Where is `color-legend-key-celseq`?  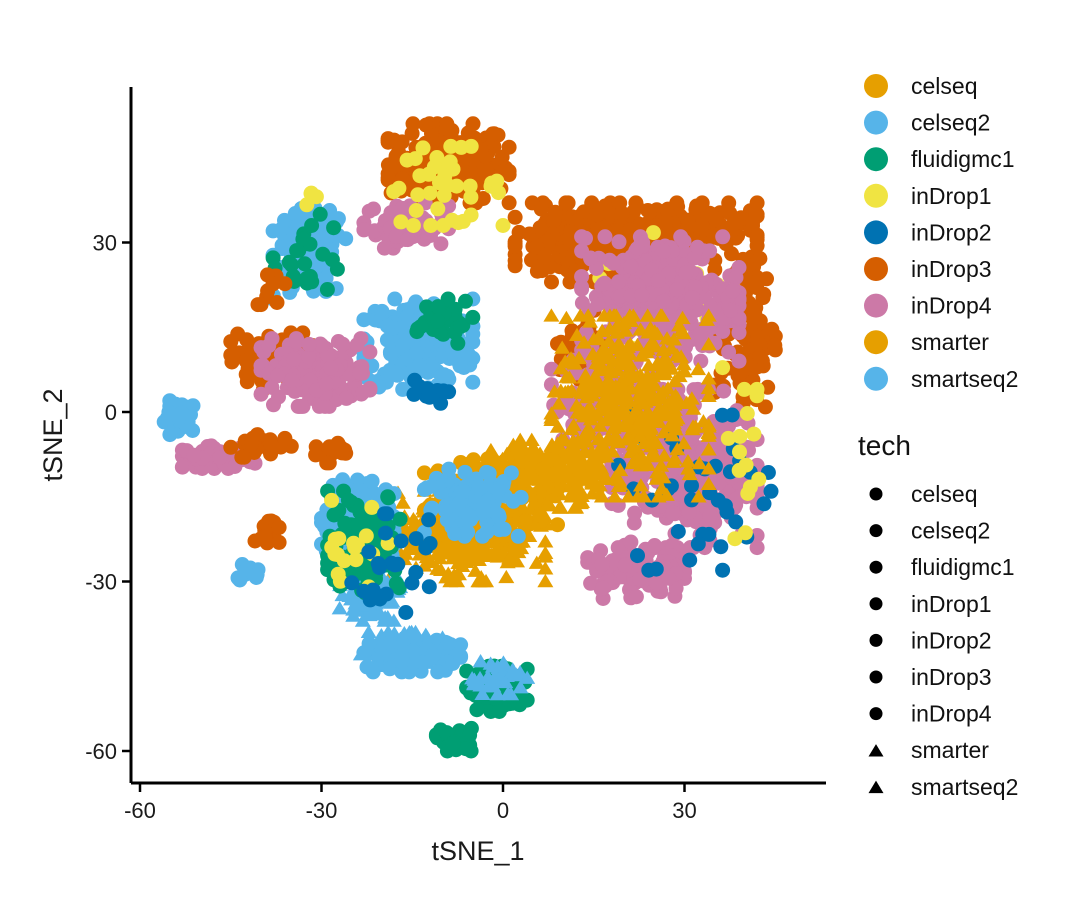
color-legend-key-celseq is located at coordinates (876, 86).